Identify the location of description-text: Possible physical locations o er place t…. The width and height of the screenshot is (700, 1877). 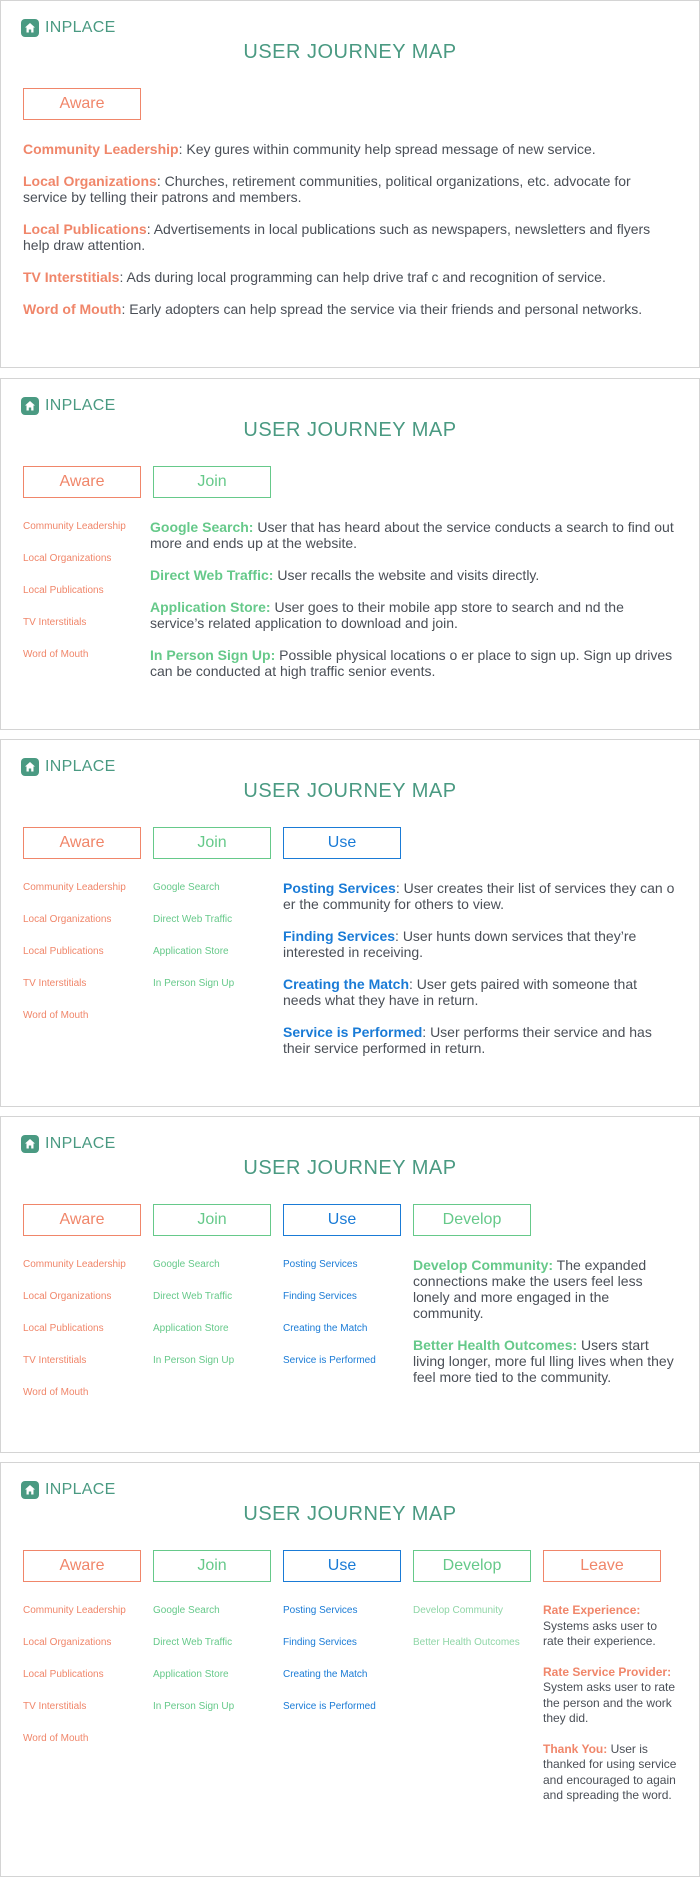
(411, 663).